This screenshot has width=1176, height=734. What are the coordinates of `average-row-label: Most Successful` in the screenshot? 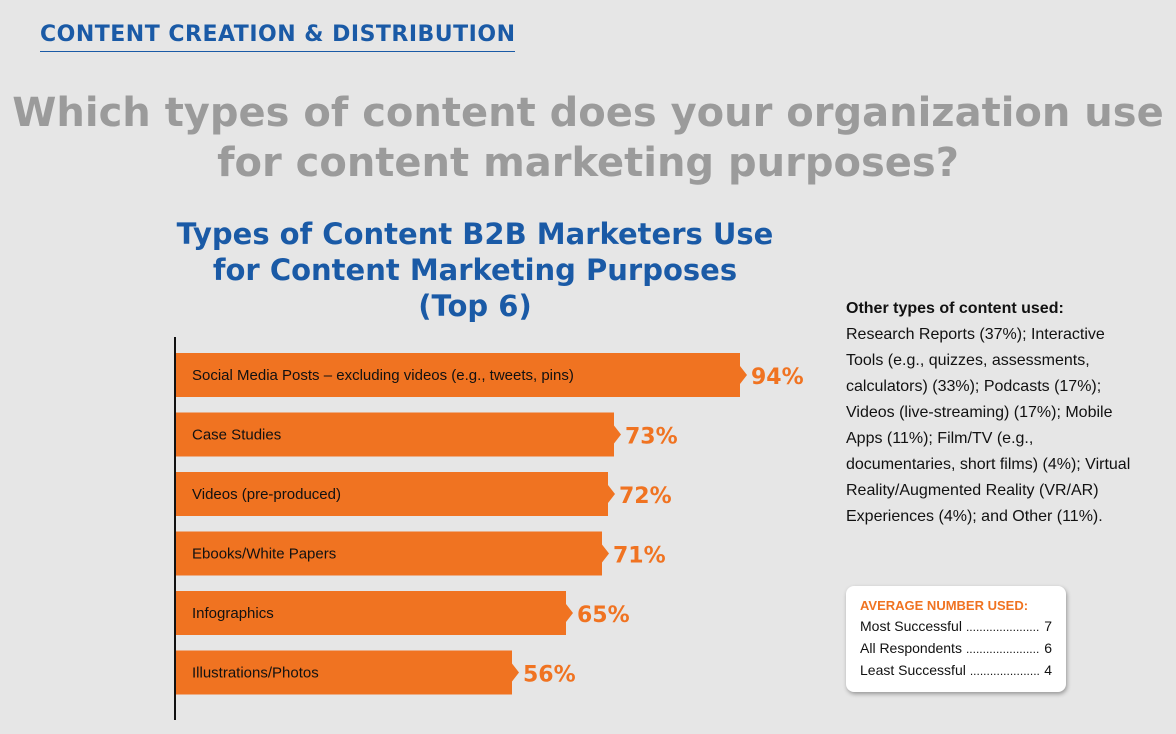 It's located at (911, 626).